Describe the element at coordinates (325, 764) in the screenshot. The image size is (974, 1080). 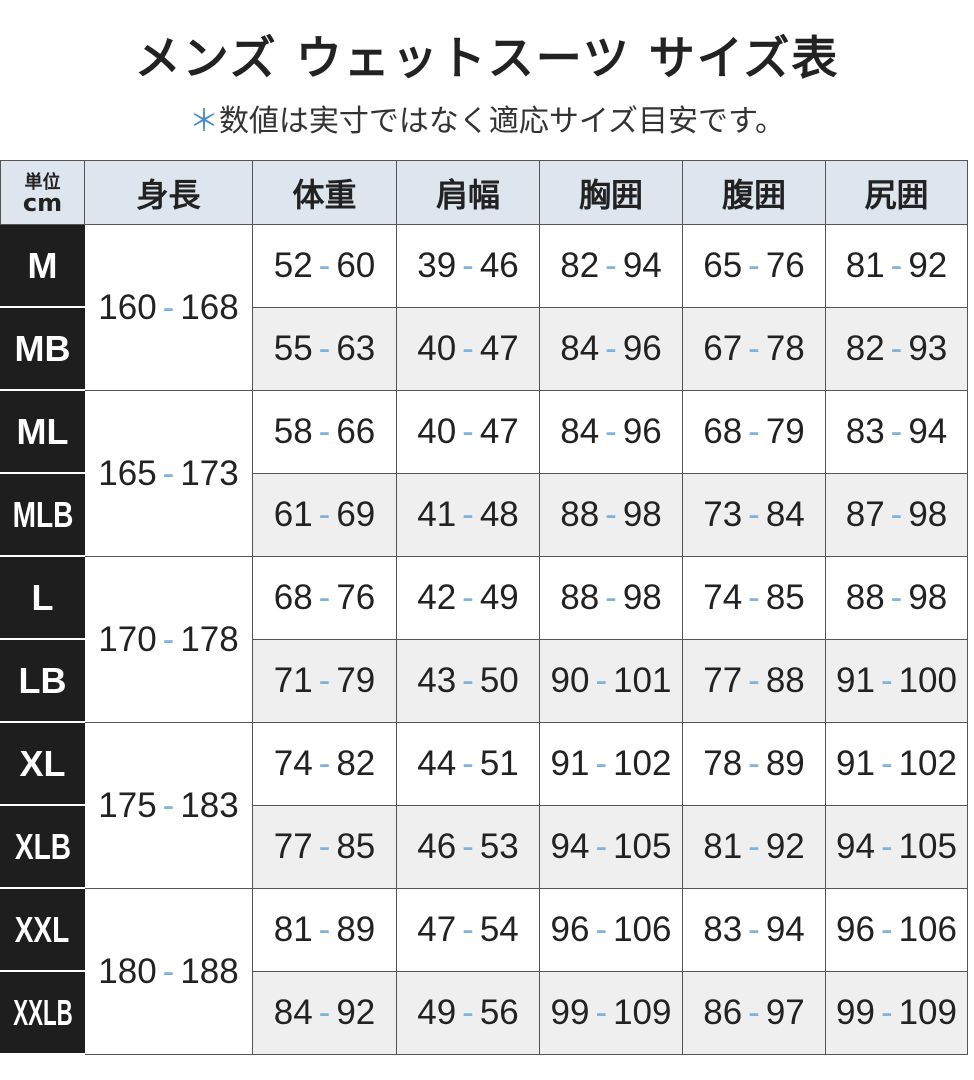
I see `value-cell: 74-82` at that location.